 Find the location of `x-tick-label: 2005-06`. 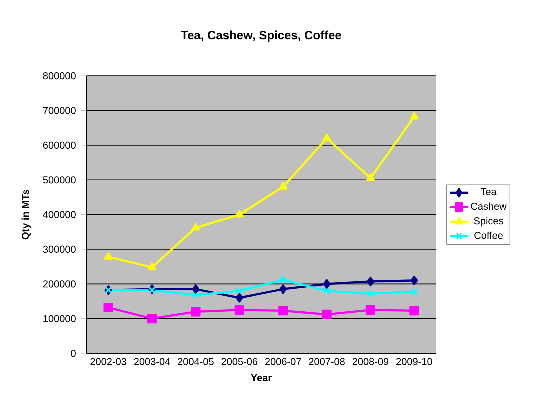

x-tick-label: 2005-06 is located at coordinates (240, 362).